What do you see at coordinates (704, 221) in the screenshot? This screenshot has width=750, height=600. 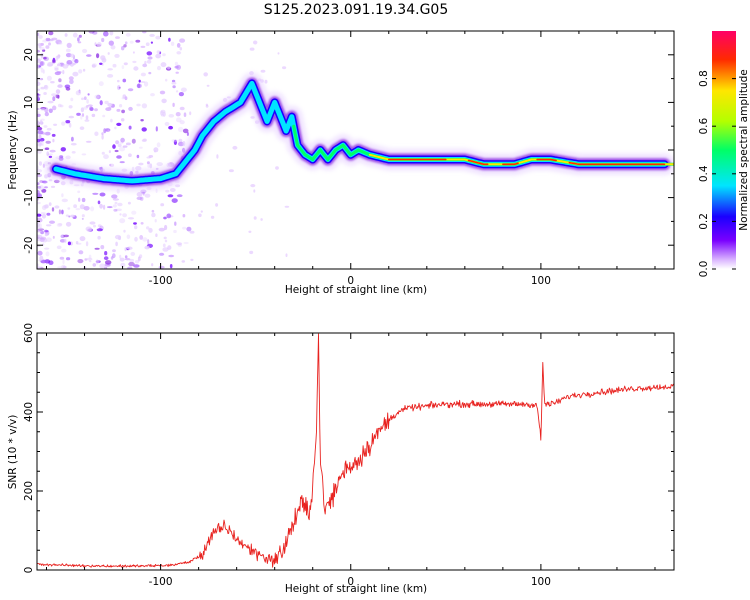 I see `colorbar-tick-label: 0.2` at bounding box center [704, 221].